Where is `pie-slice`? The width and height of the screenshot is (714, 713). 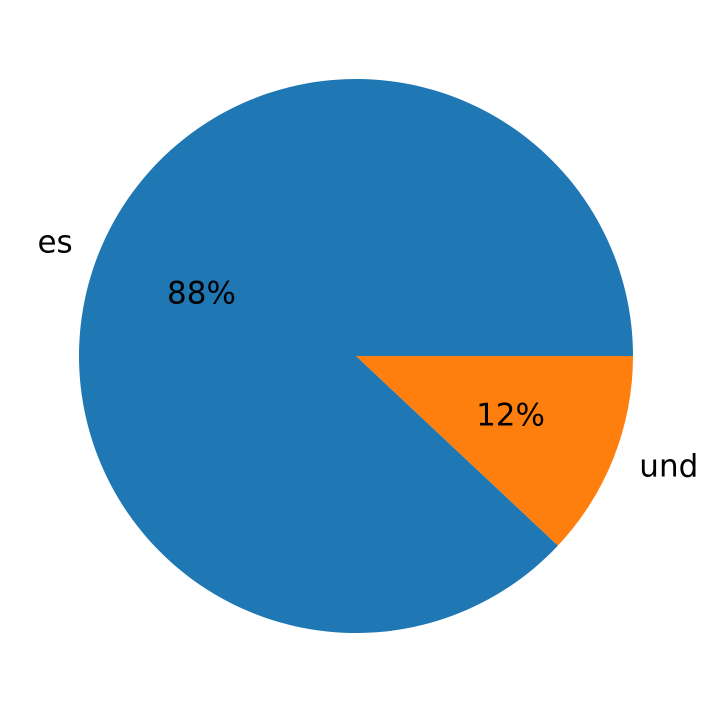 pie-slice is located at coordinates (494, 451).